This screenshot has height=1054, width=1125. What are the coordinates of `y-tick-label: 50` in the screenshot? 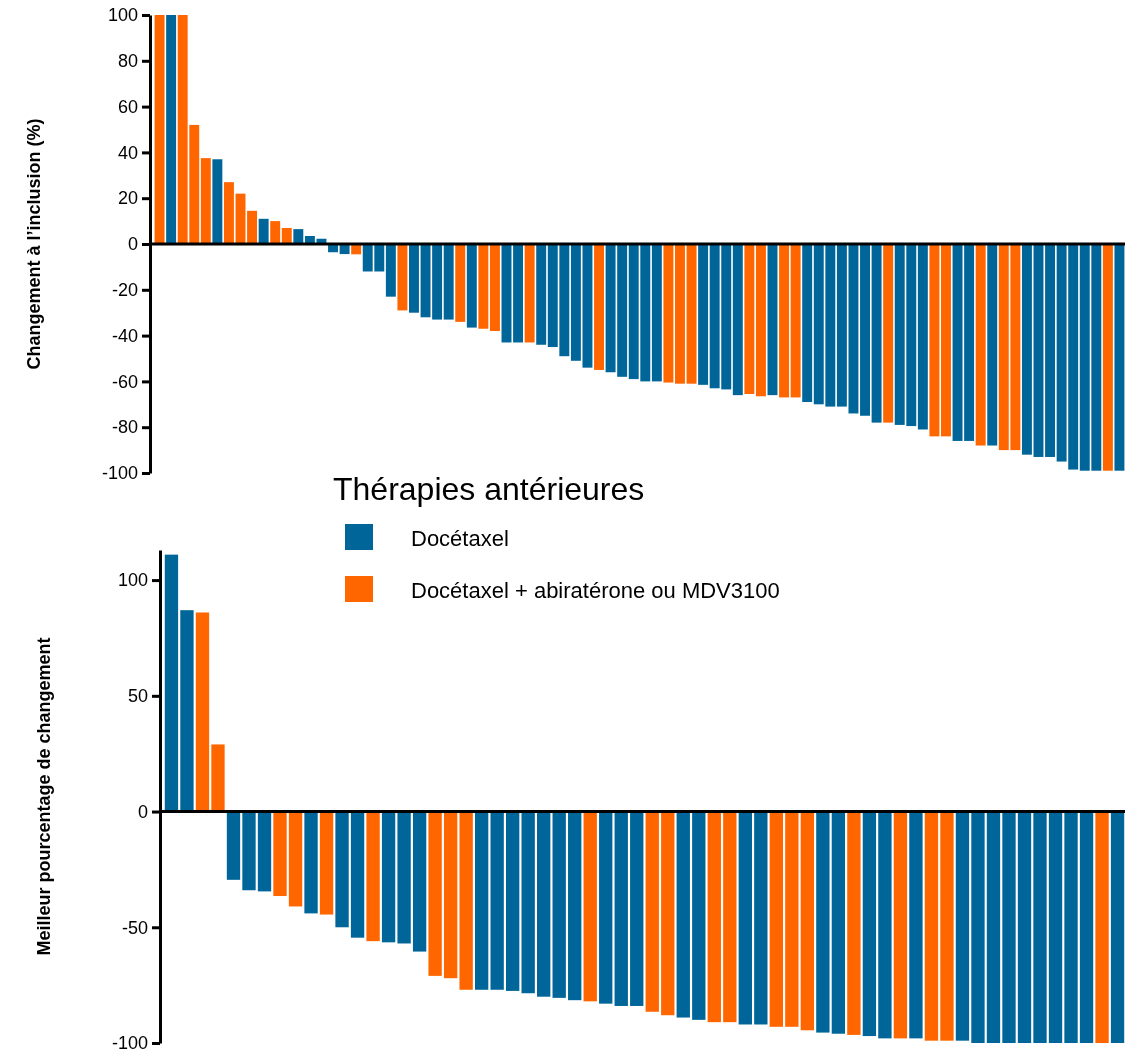 It's located at (137, 696).